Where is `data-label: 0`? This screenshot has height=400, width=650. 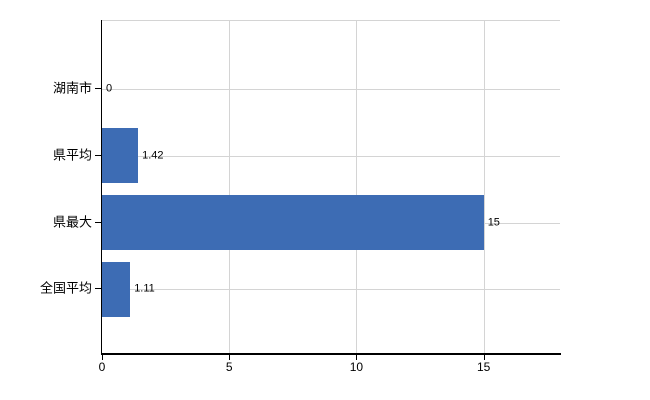 data-label: 0 is located at coordinates (109, 88).